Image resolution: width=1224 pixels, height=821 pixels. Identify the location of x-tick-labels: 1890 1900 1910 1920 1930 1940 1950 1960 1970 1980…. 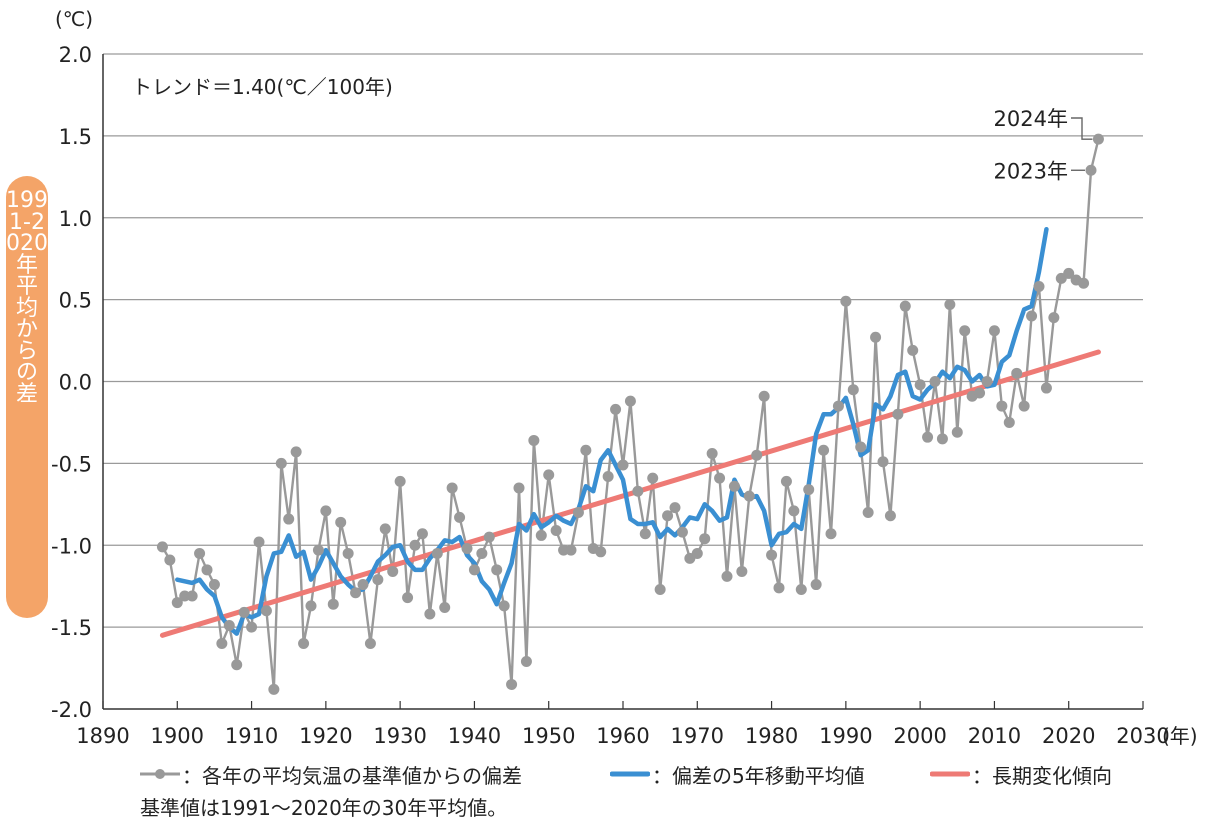
(622, 736).